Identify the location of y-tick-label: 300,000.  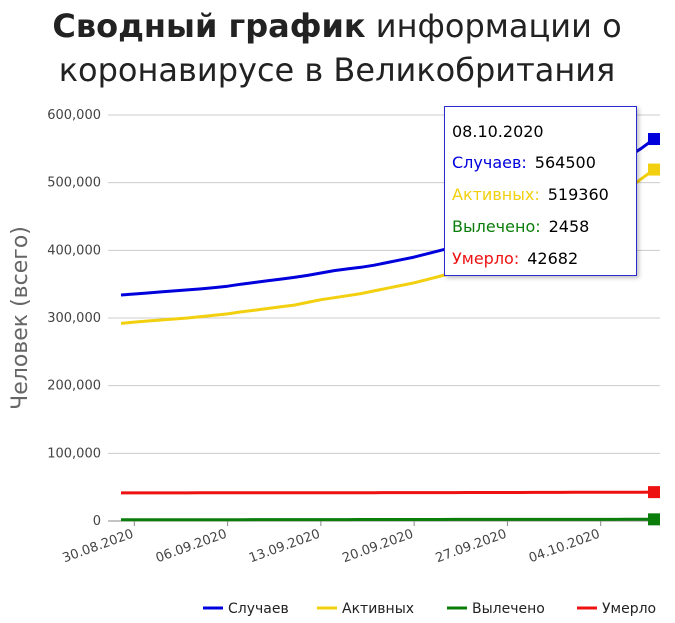
(74, 318).